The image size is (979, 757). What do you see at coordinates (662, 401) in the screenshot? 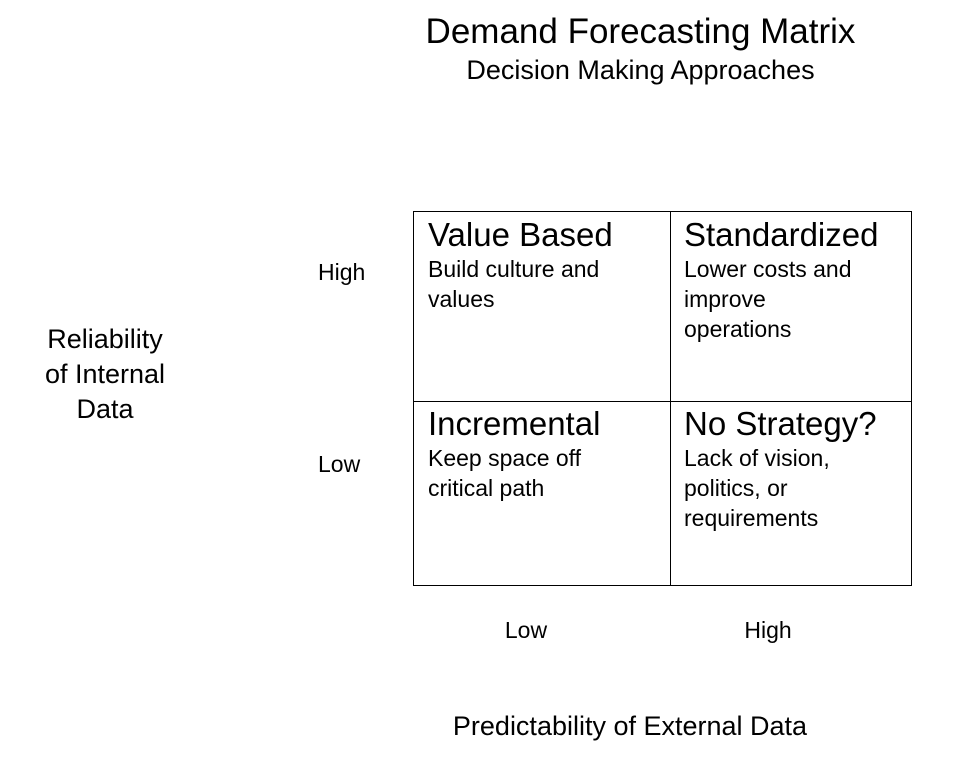
I see `horizontal-divider` at bounding box center [662, 401].